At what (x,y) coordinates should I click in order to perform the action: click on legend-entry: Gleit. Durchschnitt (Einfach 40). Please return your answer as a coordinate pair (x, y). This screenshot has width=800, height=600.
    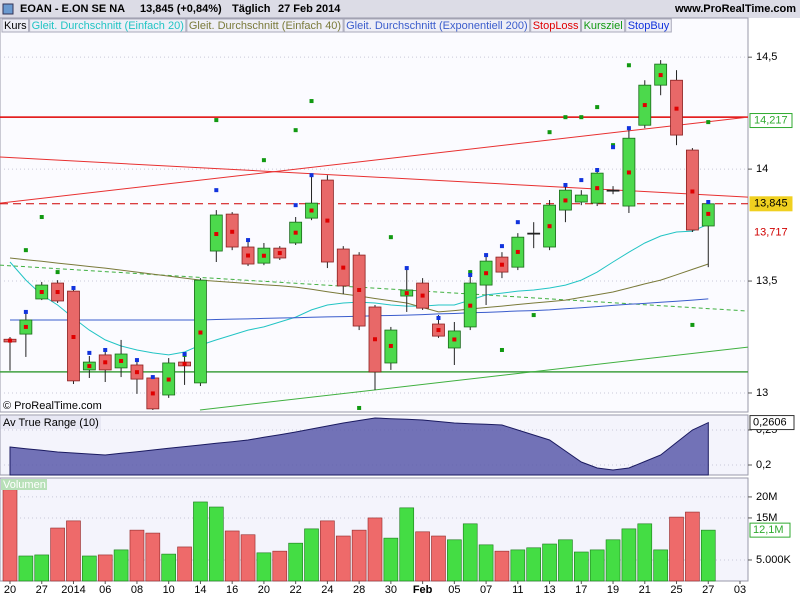
    Looking at the image, I should click on (265, 26).